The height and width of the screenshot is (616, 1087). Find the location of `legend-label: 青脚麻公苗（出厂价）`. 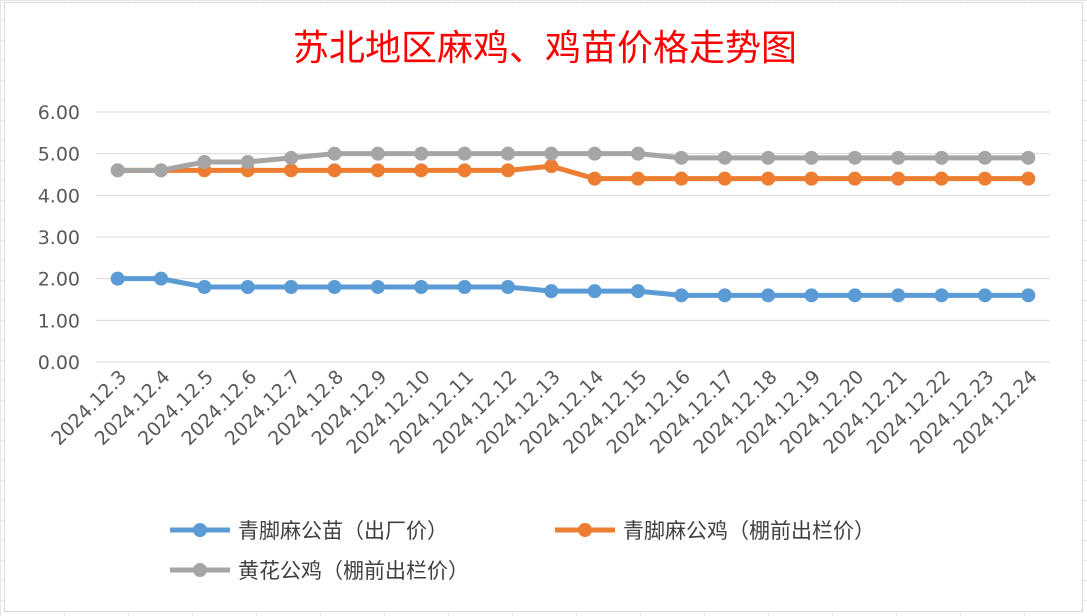

legend-label: 青脚麻公苗（出厂价） is located at coordinates (343, 531).